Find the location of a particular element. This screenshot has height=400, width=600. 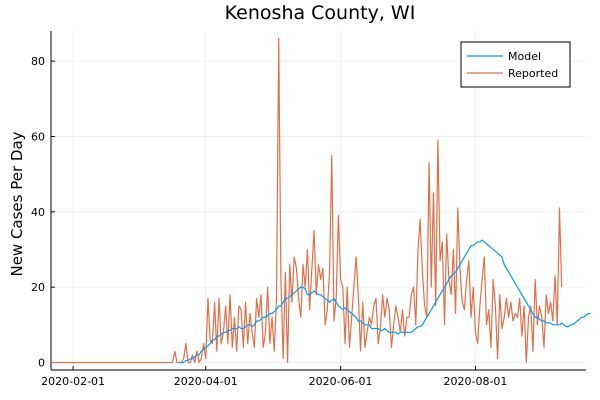

legend: Model Reported is located at coordinates (515, 64).